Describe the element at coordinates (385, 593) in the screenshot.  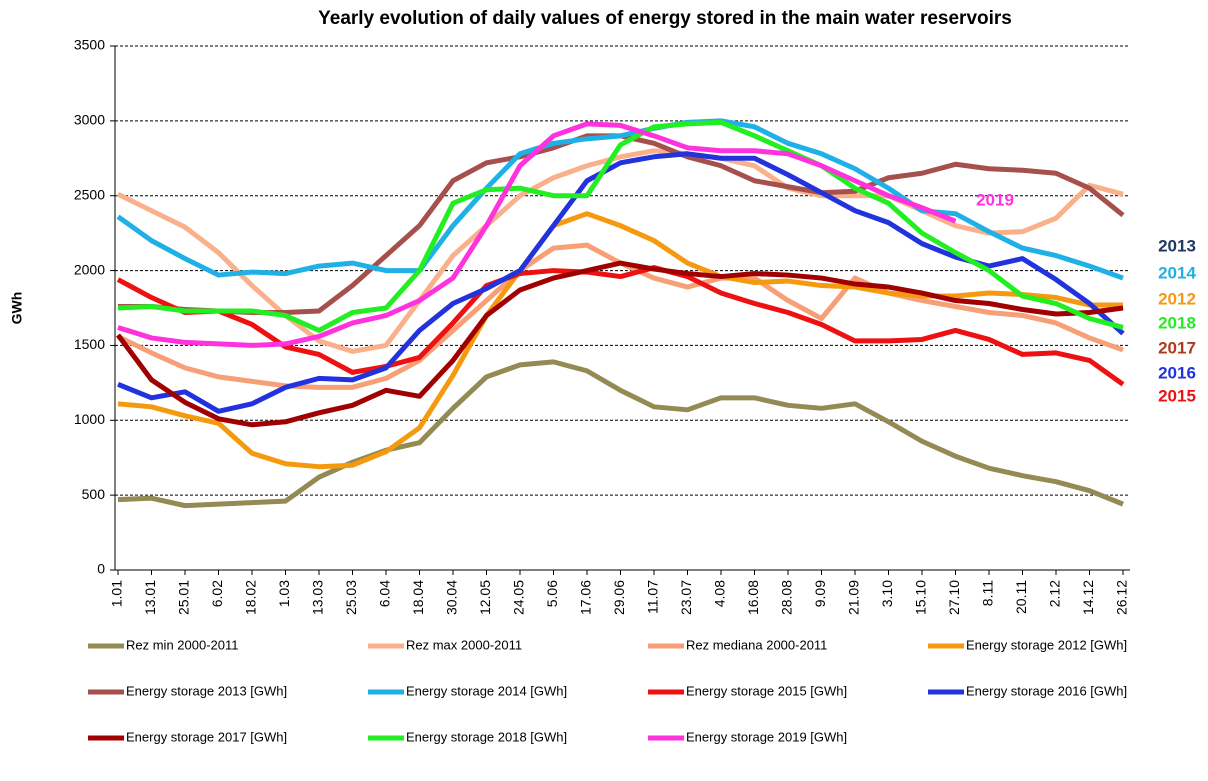
I see `x-tick-label: 6.04` at that location.